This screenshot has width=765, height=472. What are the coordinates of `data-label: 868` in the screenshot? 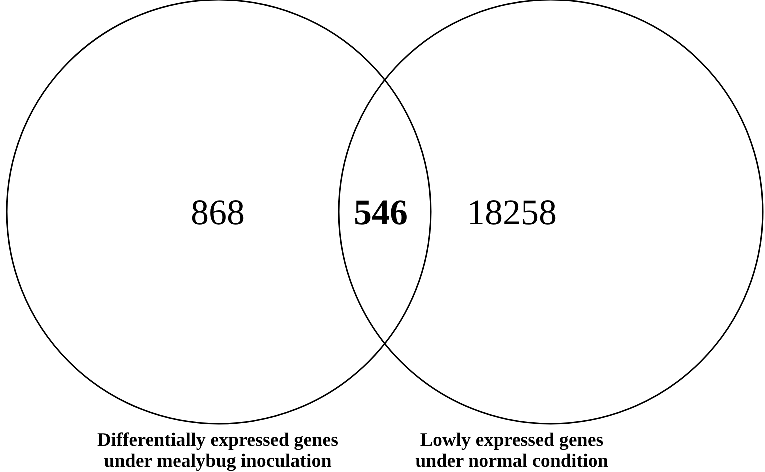 It's located at (218, 212).